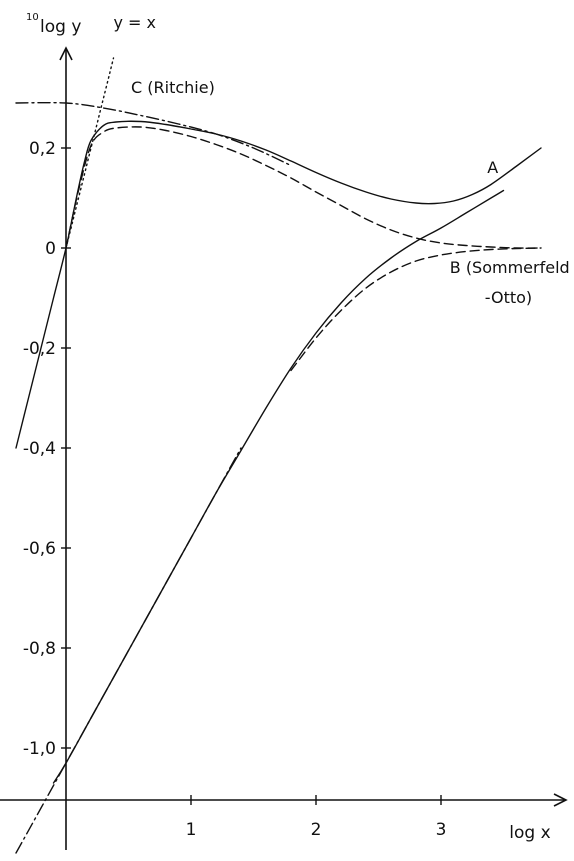 The width and height of the screenshot is (574, 861). What do you see at coordinates (39, 649) in the screenshot?
I see `y-tick-label: -0,8` at bounding box center [39, 649].